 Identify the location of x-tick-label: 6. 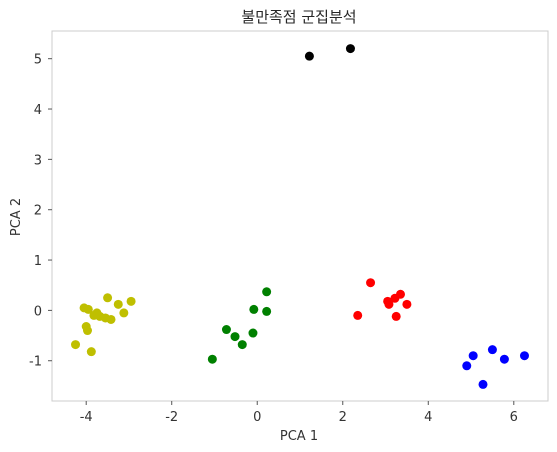
(514, 417).